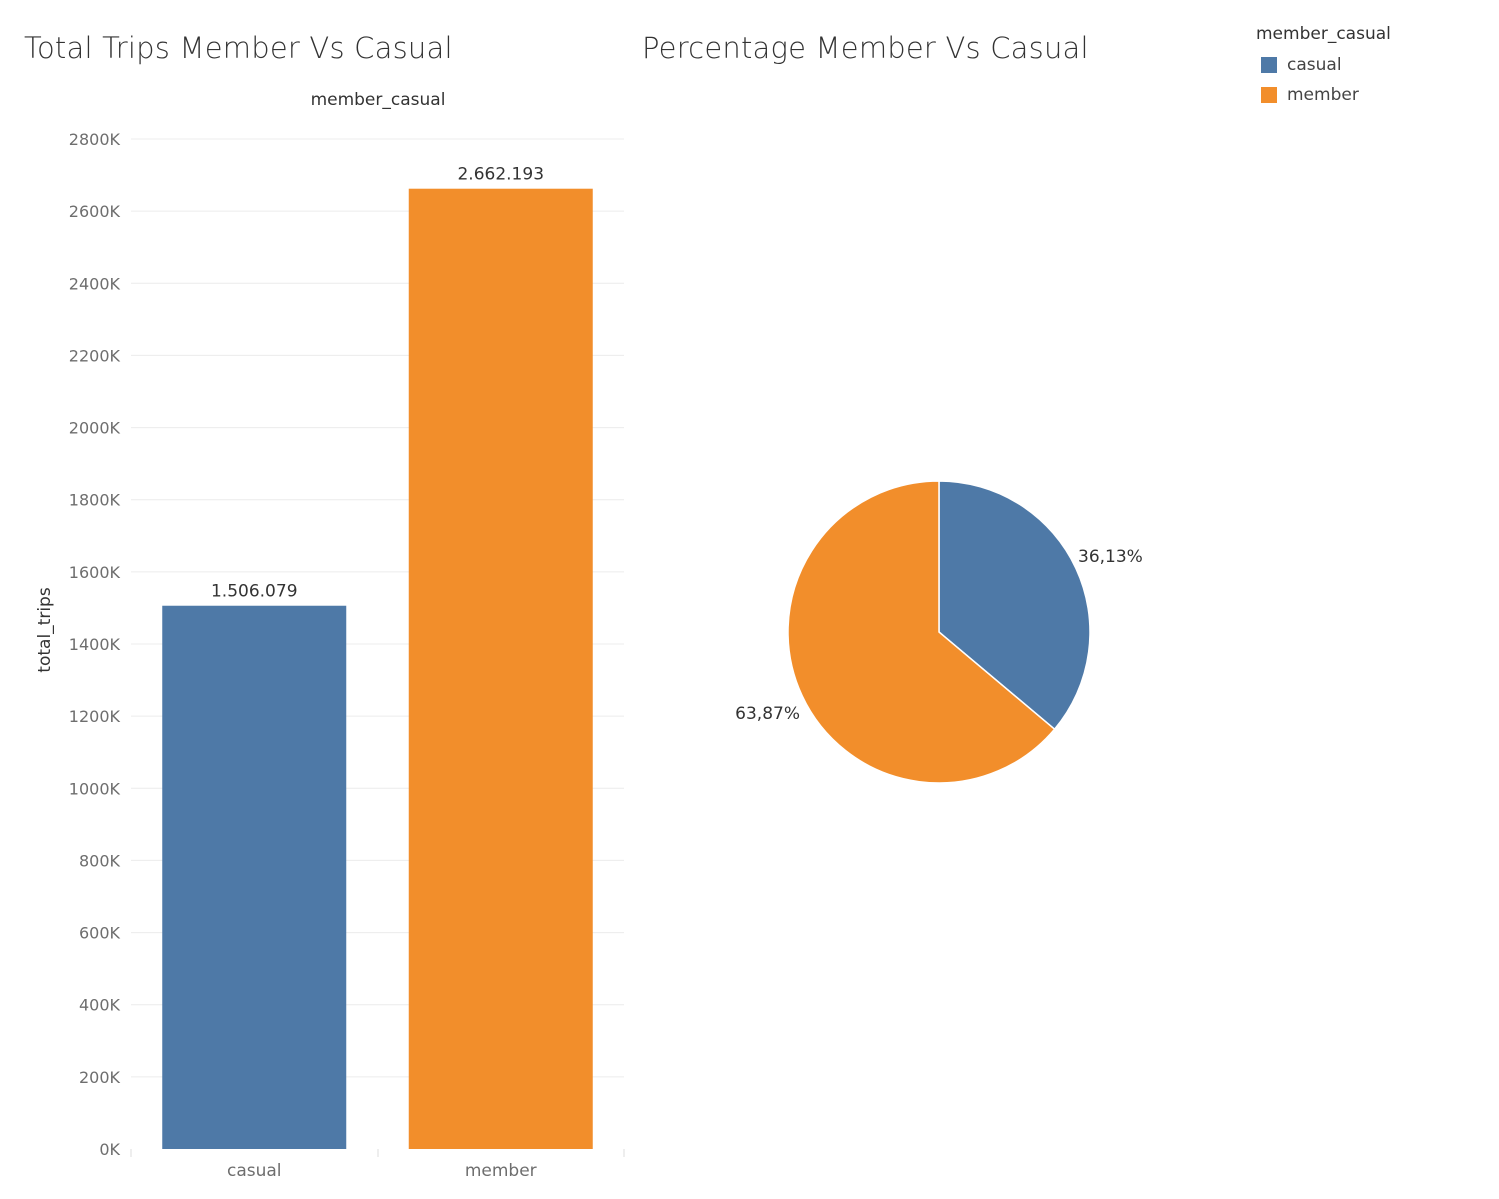  I want to click on y-tick-label: 1800K, so click(95, 500).